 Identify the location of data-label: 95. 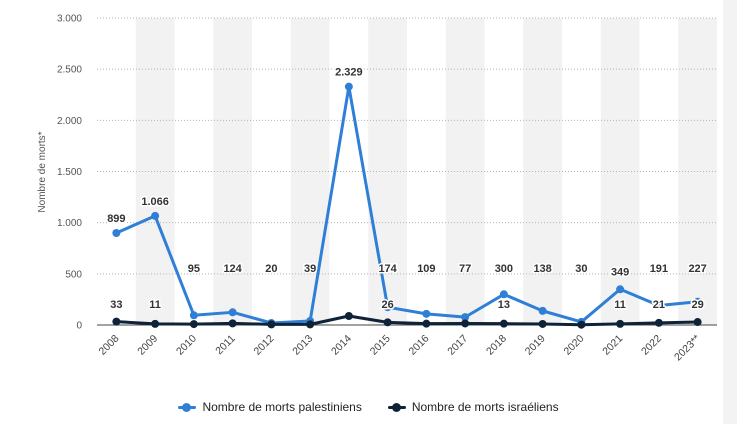
(194, 269).